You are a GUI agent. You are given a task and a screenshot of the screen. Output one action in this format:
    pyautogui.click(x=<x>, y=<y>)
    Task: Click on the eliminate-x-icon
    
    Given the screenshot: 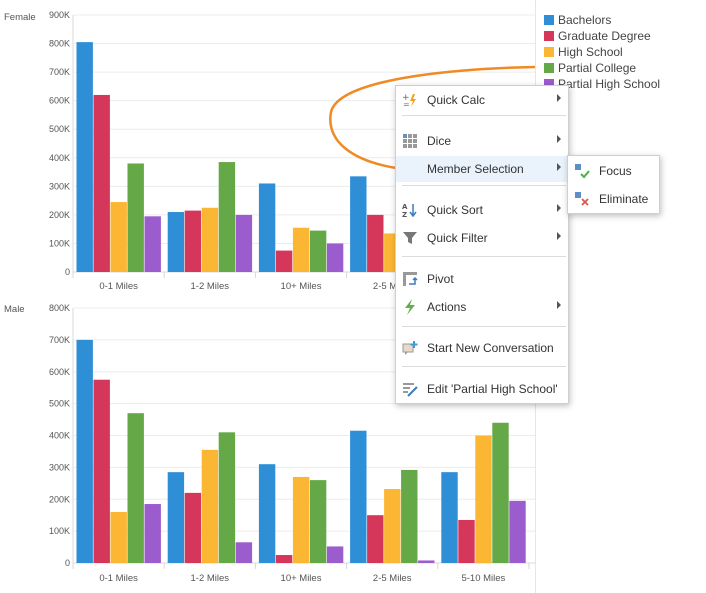 What is the action you would take?
    pyautogui.click(x=582, y=199)
    